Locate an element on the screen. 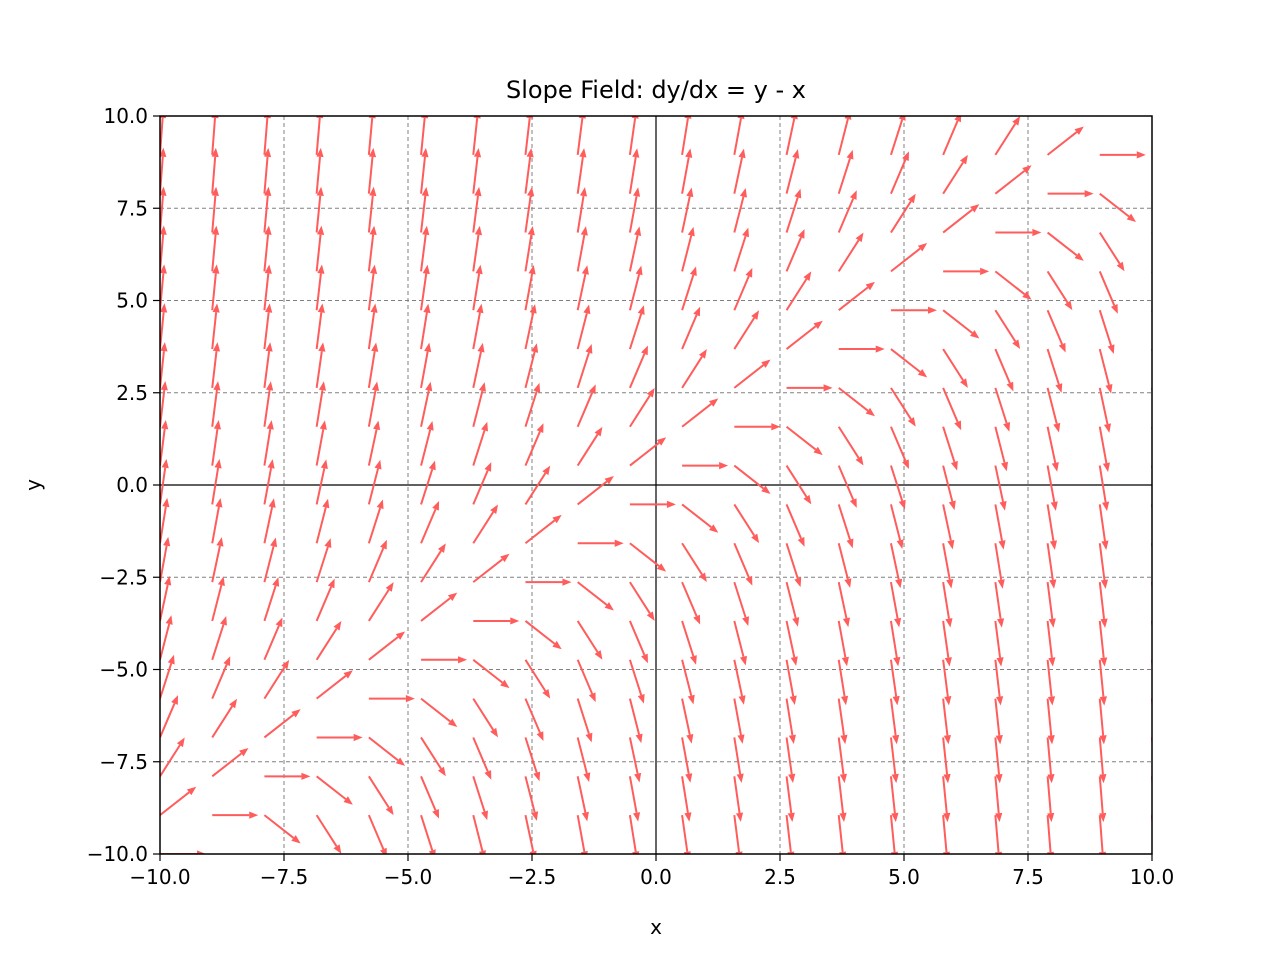 This screenshot has height=960, width=1280. chart-title: Slope Field: dy/dx = y - x is located at coordinates (656, 90).